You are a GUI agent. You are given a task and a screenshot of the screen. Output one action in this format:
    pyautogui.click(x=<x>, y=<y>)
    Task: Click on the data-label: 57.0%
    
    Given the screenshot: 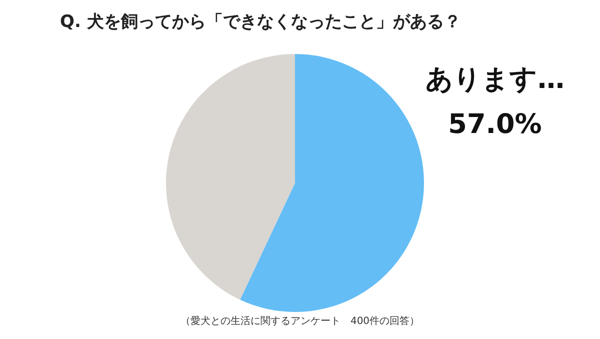 What is the action you would take?
    pyautogui.click(x=495, y=124)
    